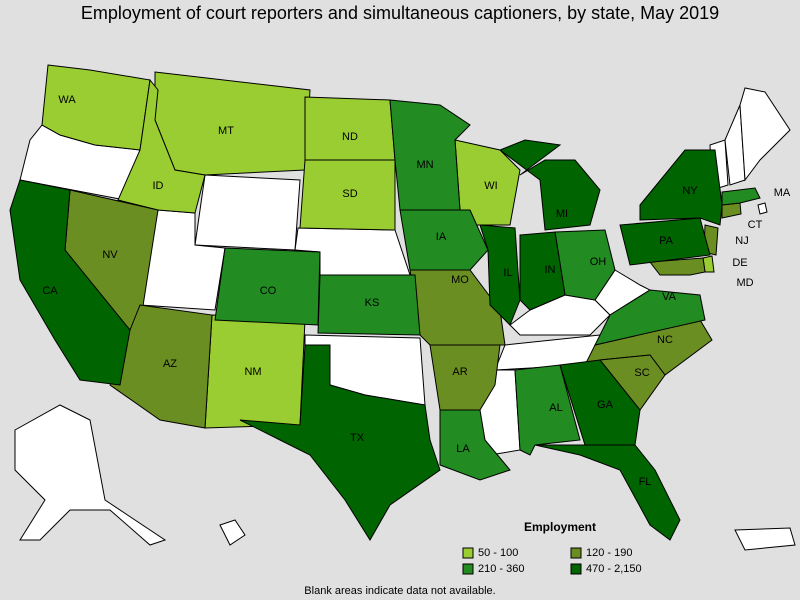 This screenshot has width=800, height=600. What do you see at coordinates (614, 569) in the screenshot?
I see `legend-label: 470 - 2,150` at bounding box center [614, 569].